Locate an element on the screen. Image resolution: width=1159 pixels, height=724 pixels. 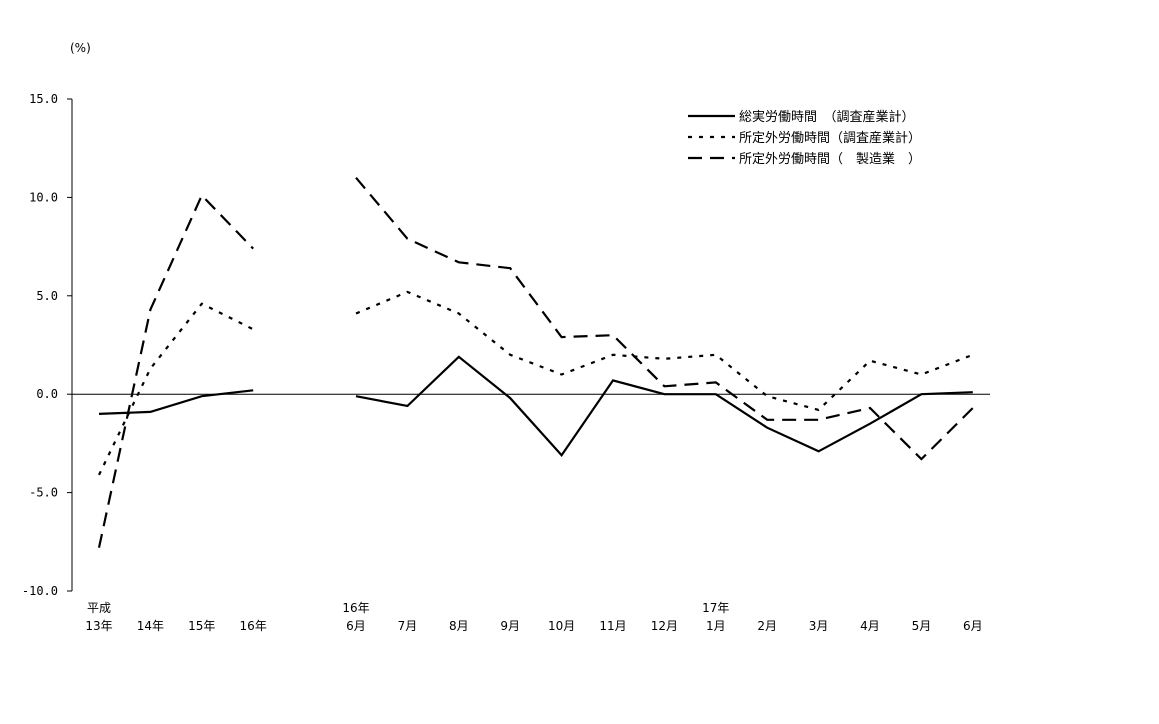
x-tick-label: 13年 is located at coordinates (98, 626).